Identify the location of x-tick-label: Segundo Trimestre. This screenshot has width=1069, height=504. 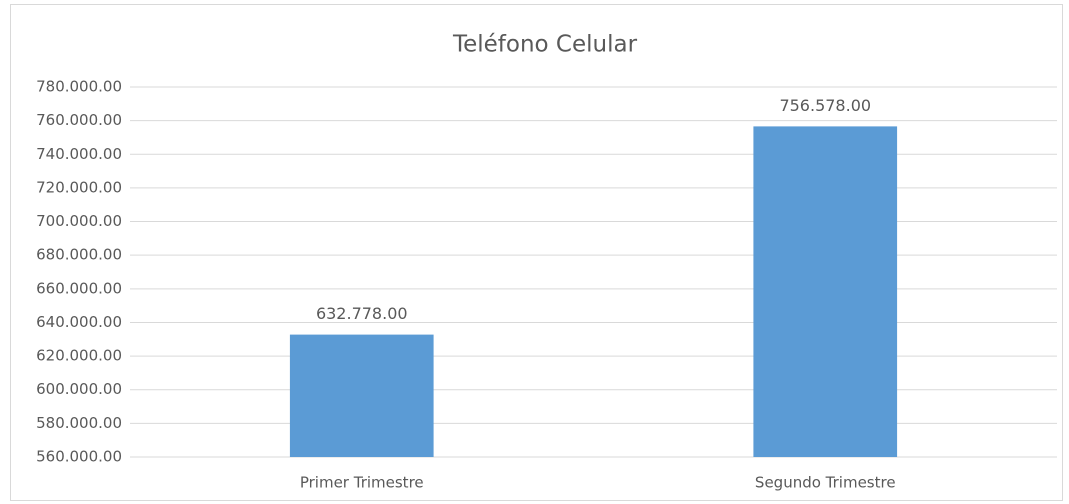
(825, 483).